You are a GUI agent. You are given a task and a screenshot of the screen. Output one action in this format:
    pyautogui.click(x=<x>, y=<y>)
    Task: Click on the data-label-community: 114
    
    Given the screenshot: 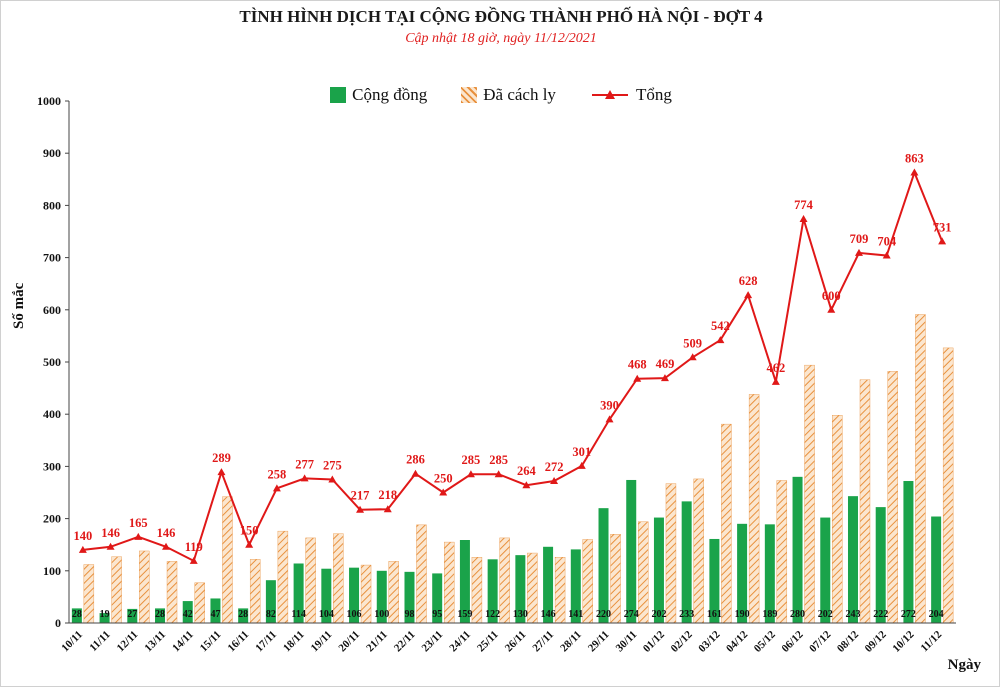 What is the action you would take?
    pyautogui.click(x=298, y=614)
    